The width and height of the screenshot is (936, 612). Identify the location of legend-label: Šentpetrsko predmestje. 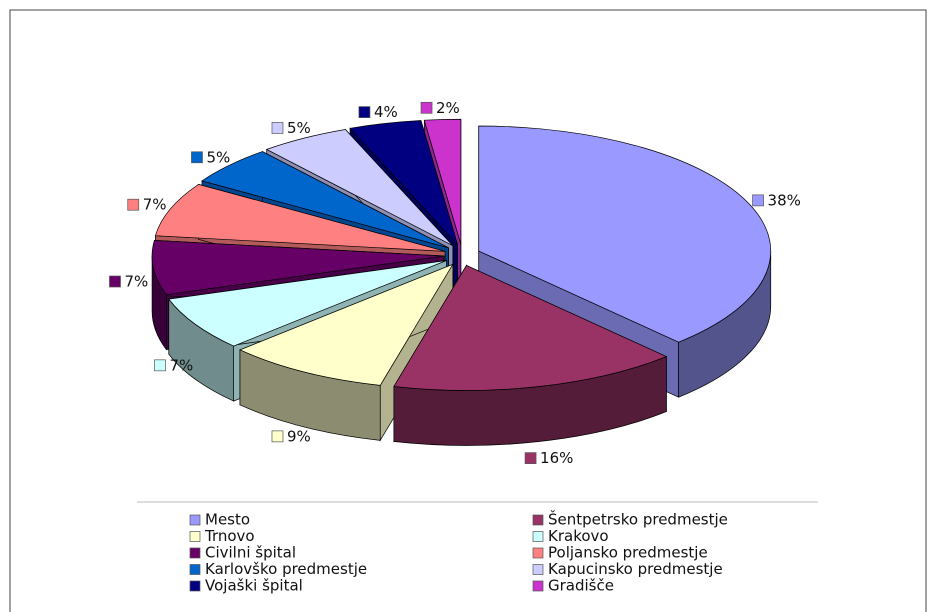
(638, 519).